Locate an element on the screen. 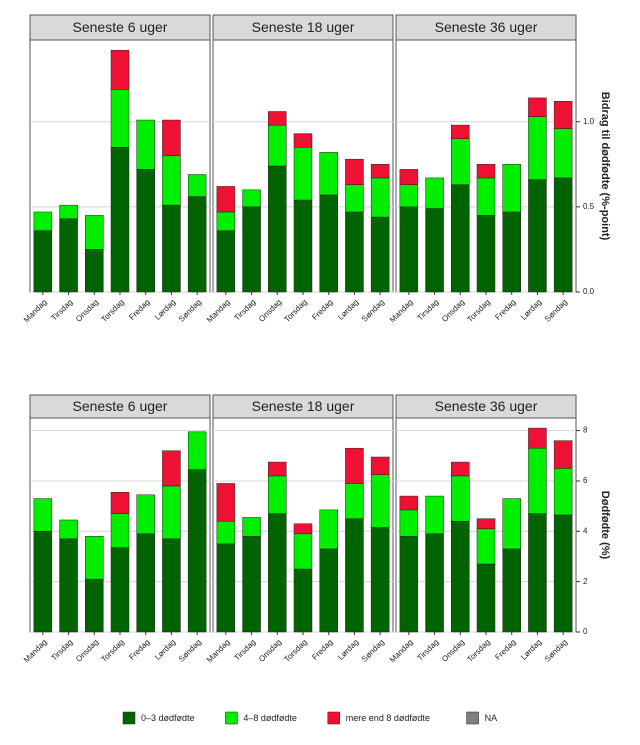 This screenshot has width=640, height=745. legend-label: 4–8 dødfødte is located at coordinates (270, 718).